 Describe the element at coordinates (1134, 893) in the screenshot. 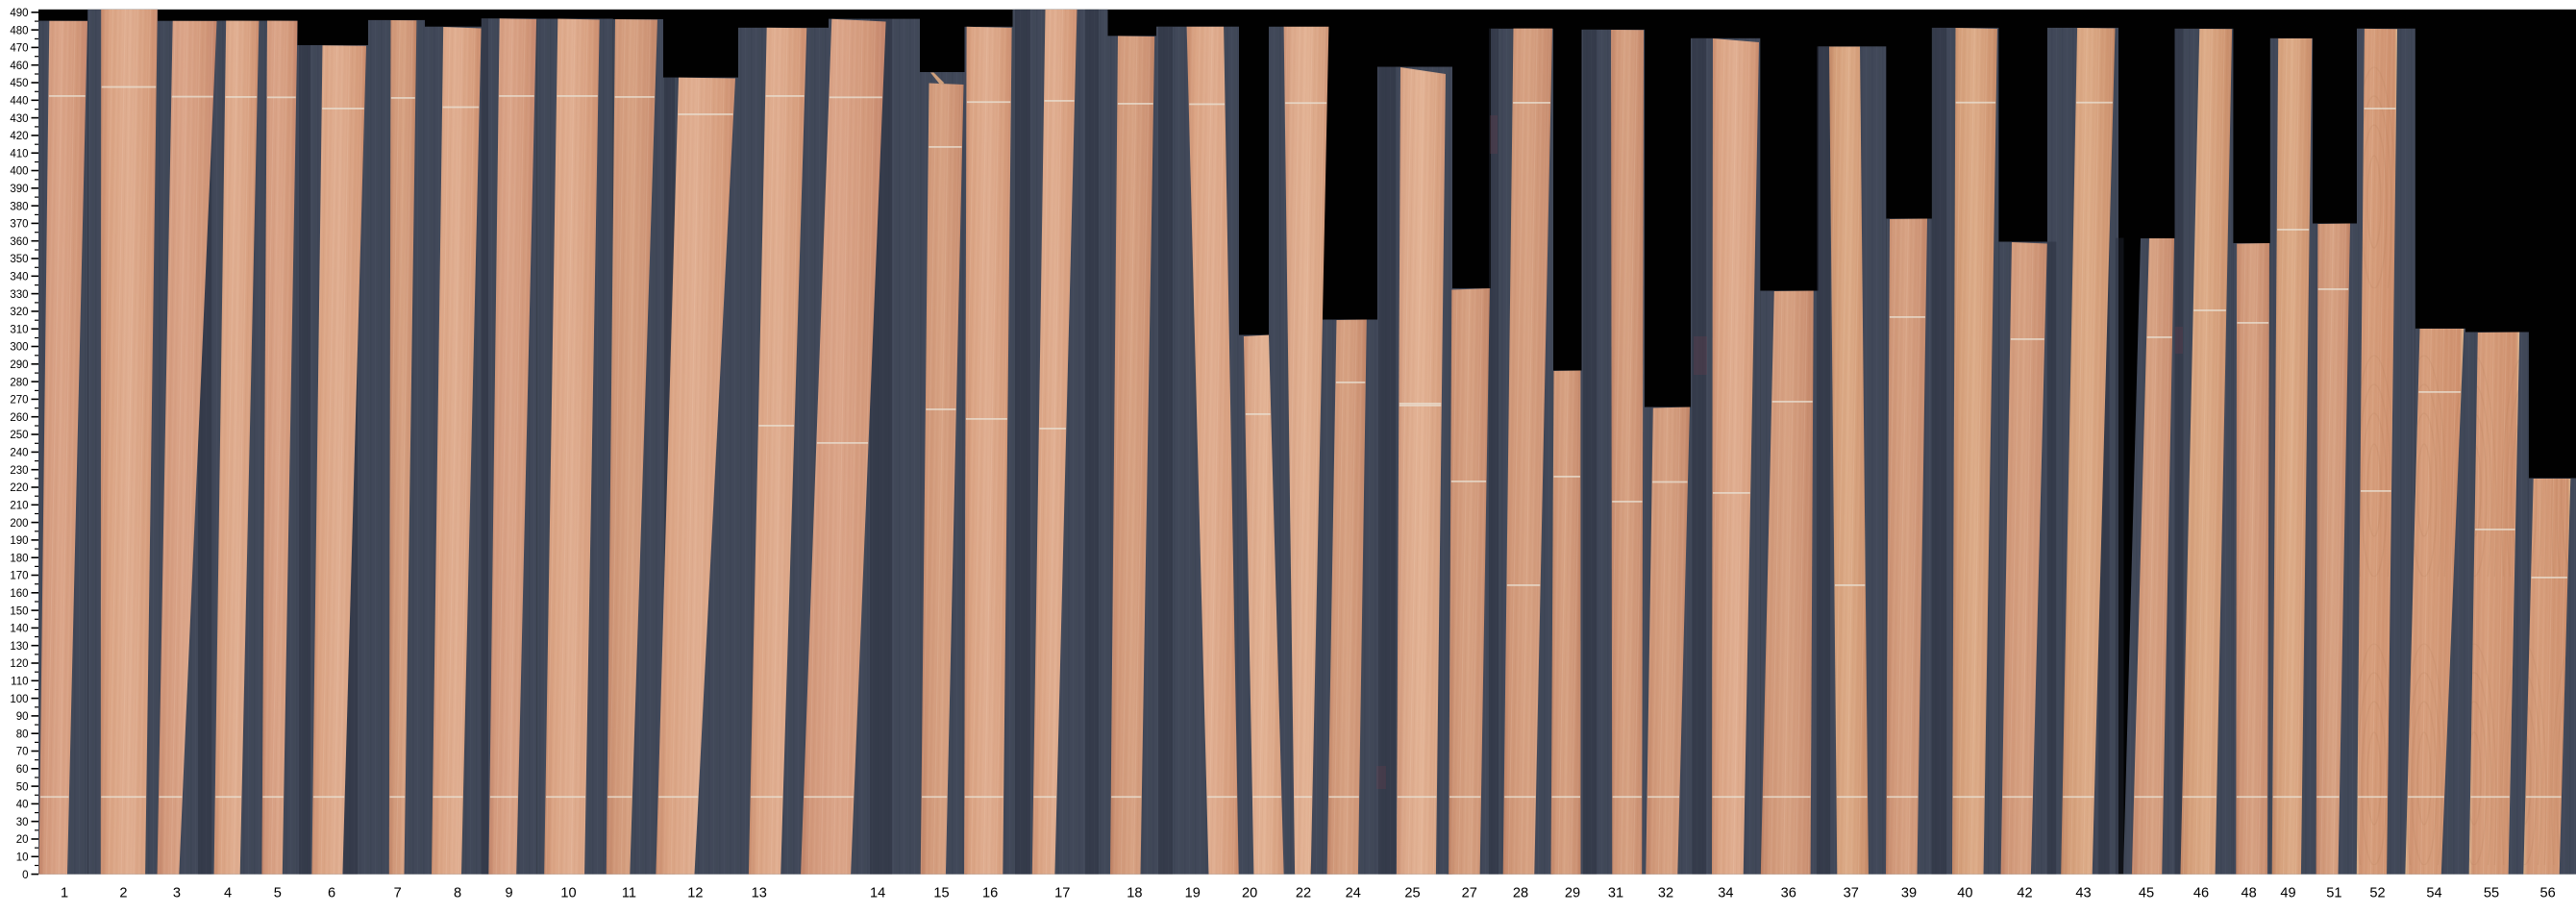

I see `svg-text: 18` at that location.